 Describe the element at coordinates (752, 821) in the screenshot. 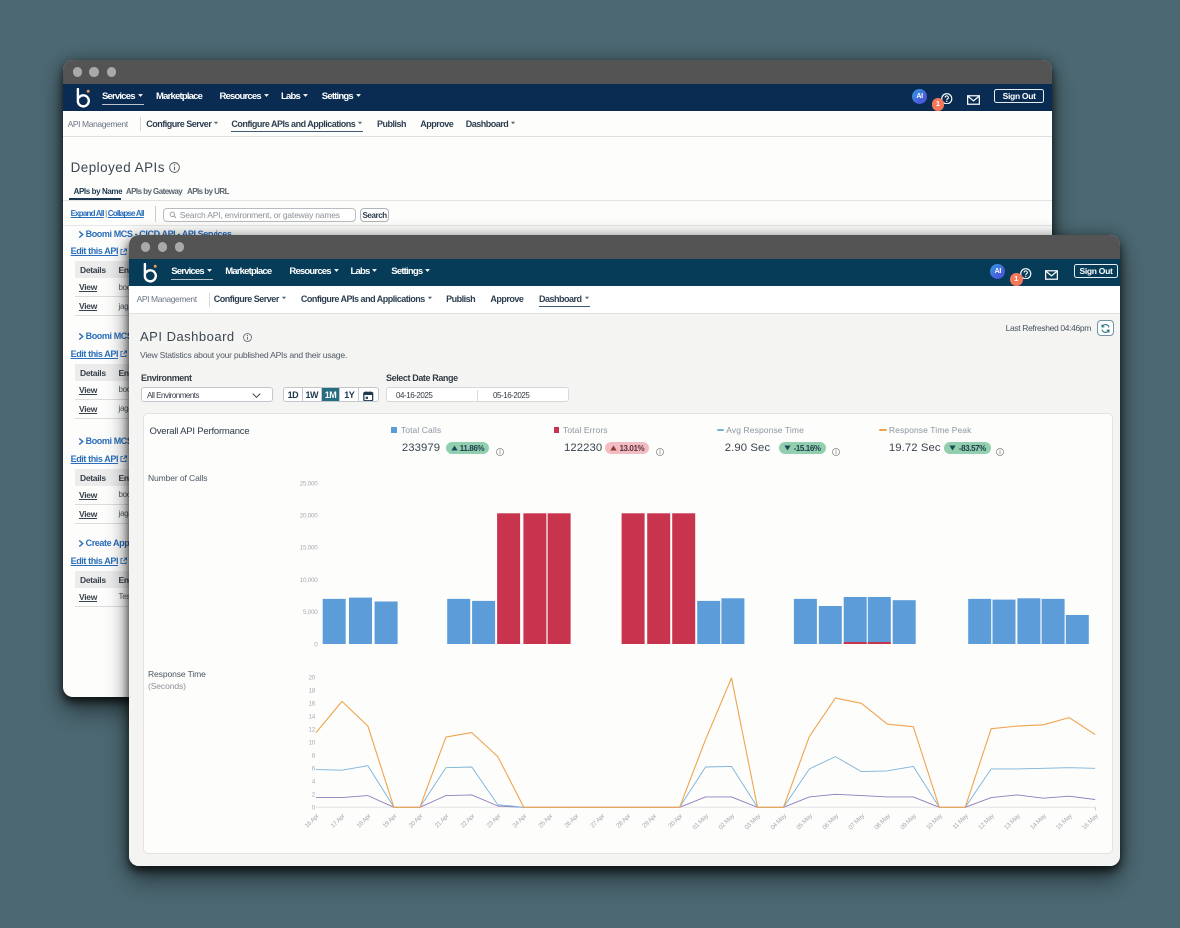

I see `svg-text: 03 May` at that location.